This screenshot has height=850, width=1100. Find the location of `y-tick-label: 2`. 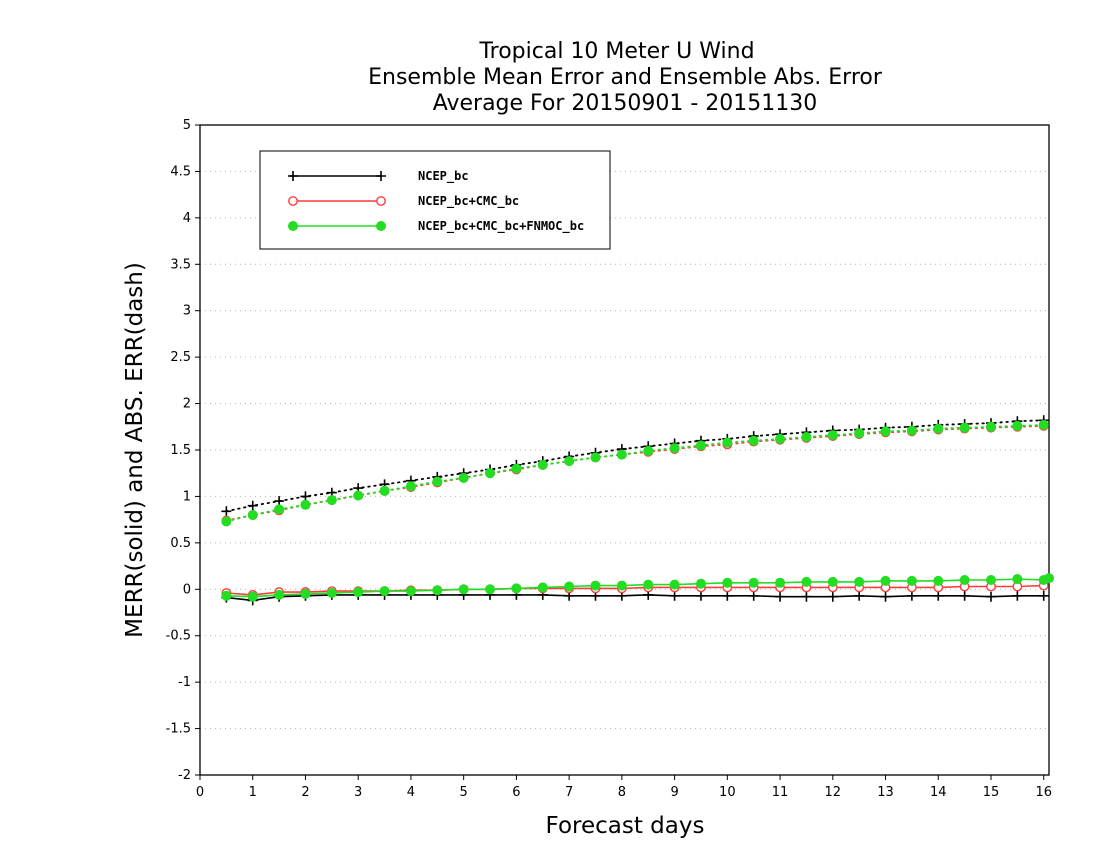

y-tick-label: 2 is located at coordinates (187, 404).